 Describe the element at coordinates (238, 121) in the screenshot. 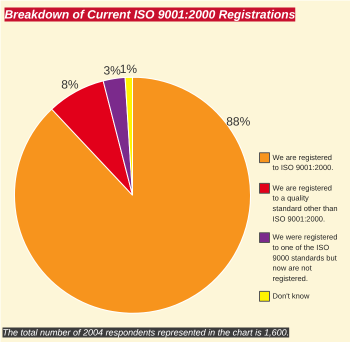

I see `data-label: 88%` at that location.